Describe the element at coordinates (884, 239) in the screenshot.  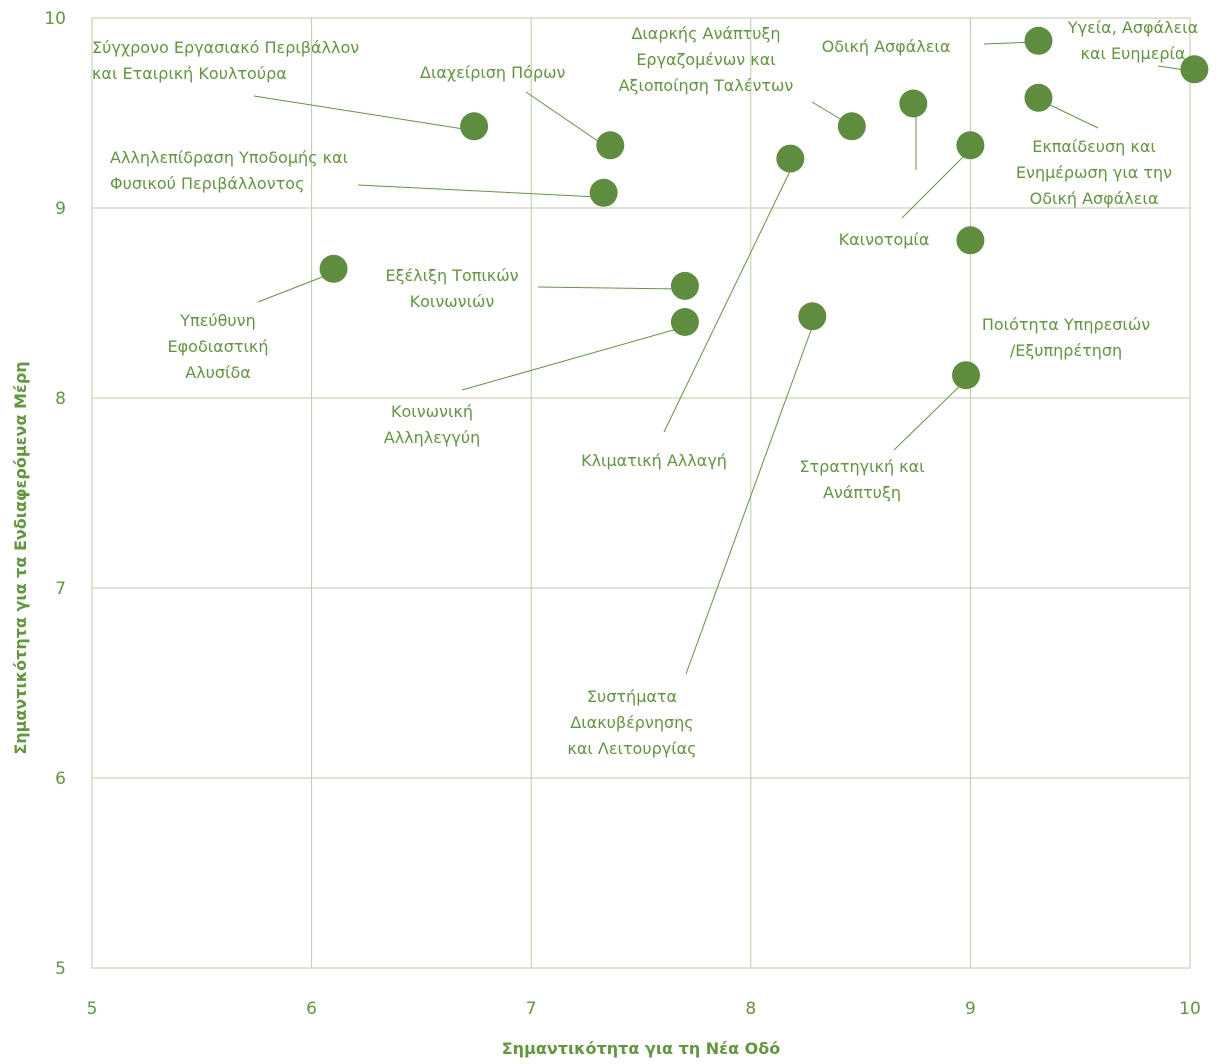
I see `point-label: Καινοτομία` at that location.